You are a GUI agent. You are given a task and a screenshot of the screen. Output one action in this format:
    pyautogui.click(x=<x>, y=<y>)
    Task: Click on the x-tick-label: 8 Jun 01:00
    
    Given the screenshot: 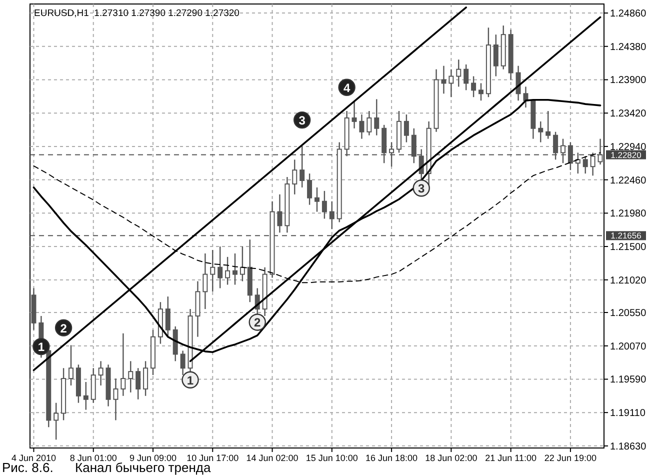 What is the action you would take?
    pyautogui.click(x=93, y=458)
    